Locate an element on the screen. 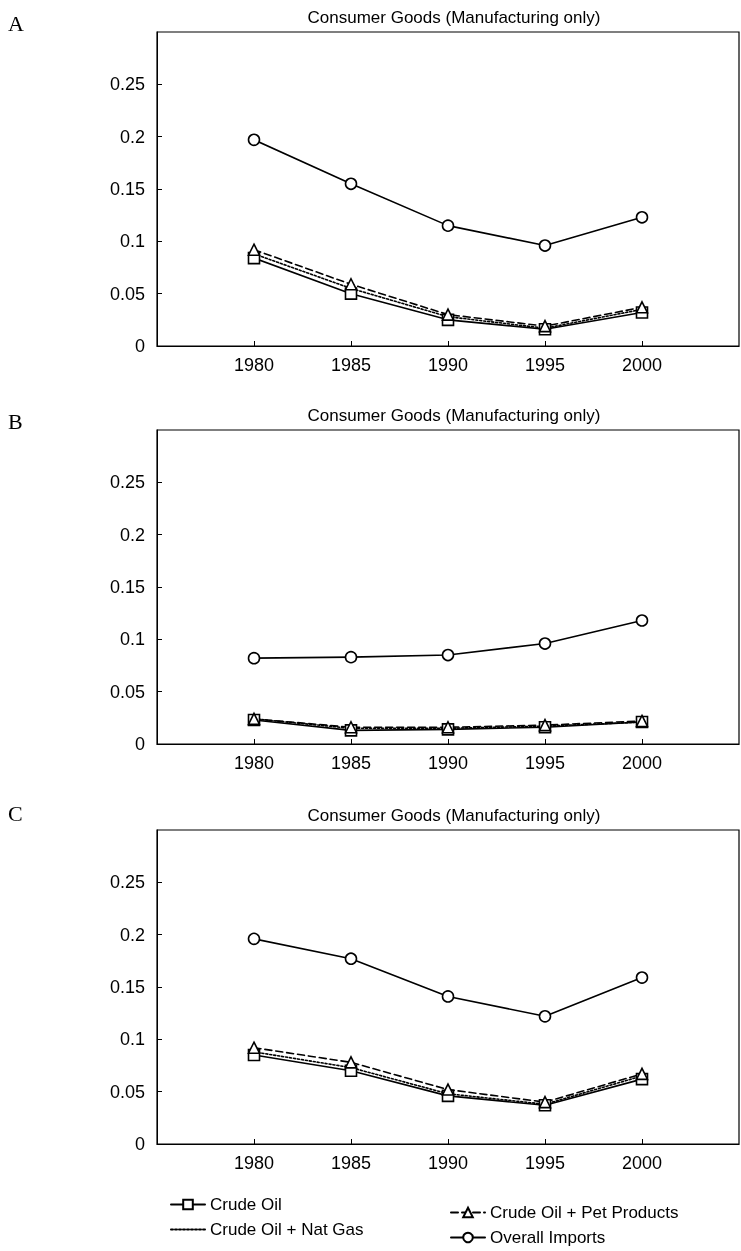 The height and width of the screenshot is (1251, 741). text: A is located at coordinates (16, 23).